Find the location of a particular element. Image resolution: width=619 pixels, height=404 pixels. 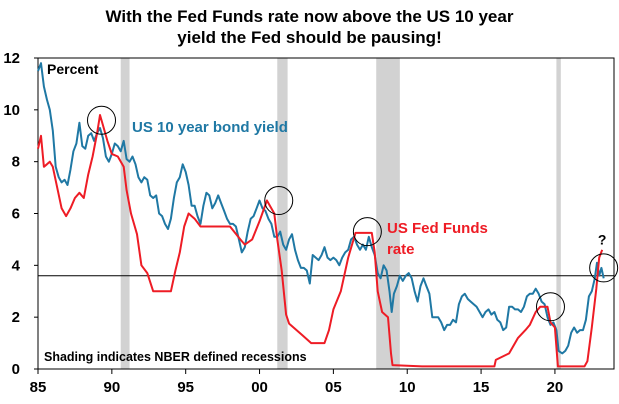

chart-title-line-2: yield the Fed should be pausing! is located at coordinates (309, 37).